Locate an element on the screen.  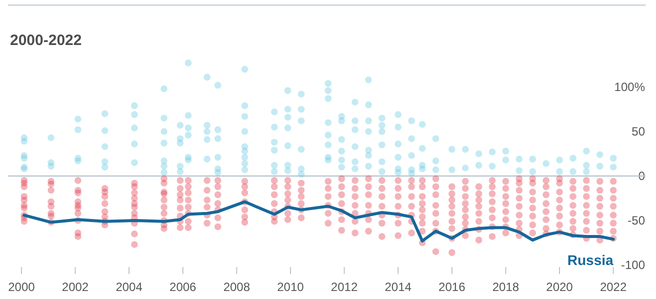
y-tick-label: 50 is located at coordinates (639, 131).